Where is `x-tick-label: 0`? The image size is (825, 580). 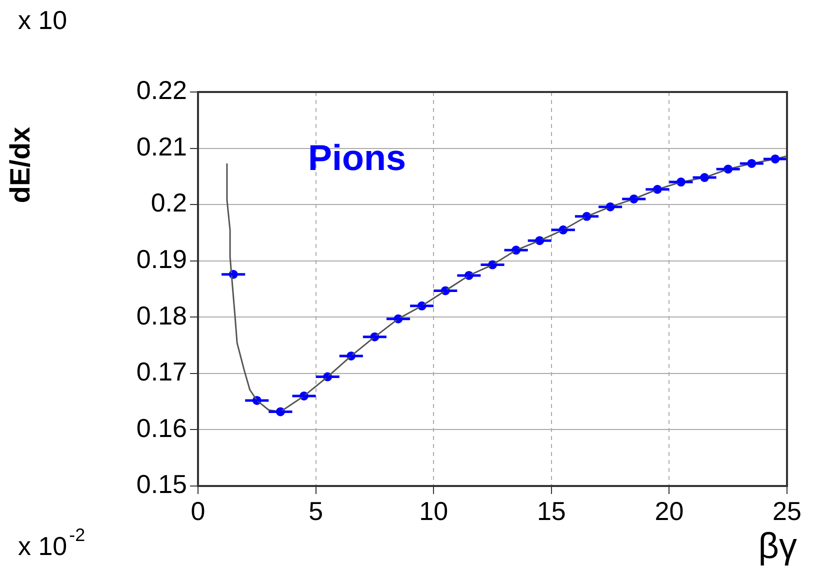
x-tick-label: 0 is located at coordinates (198, 511).